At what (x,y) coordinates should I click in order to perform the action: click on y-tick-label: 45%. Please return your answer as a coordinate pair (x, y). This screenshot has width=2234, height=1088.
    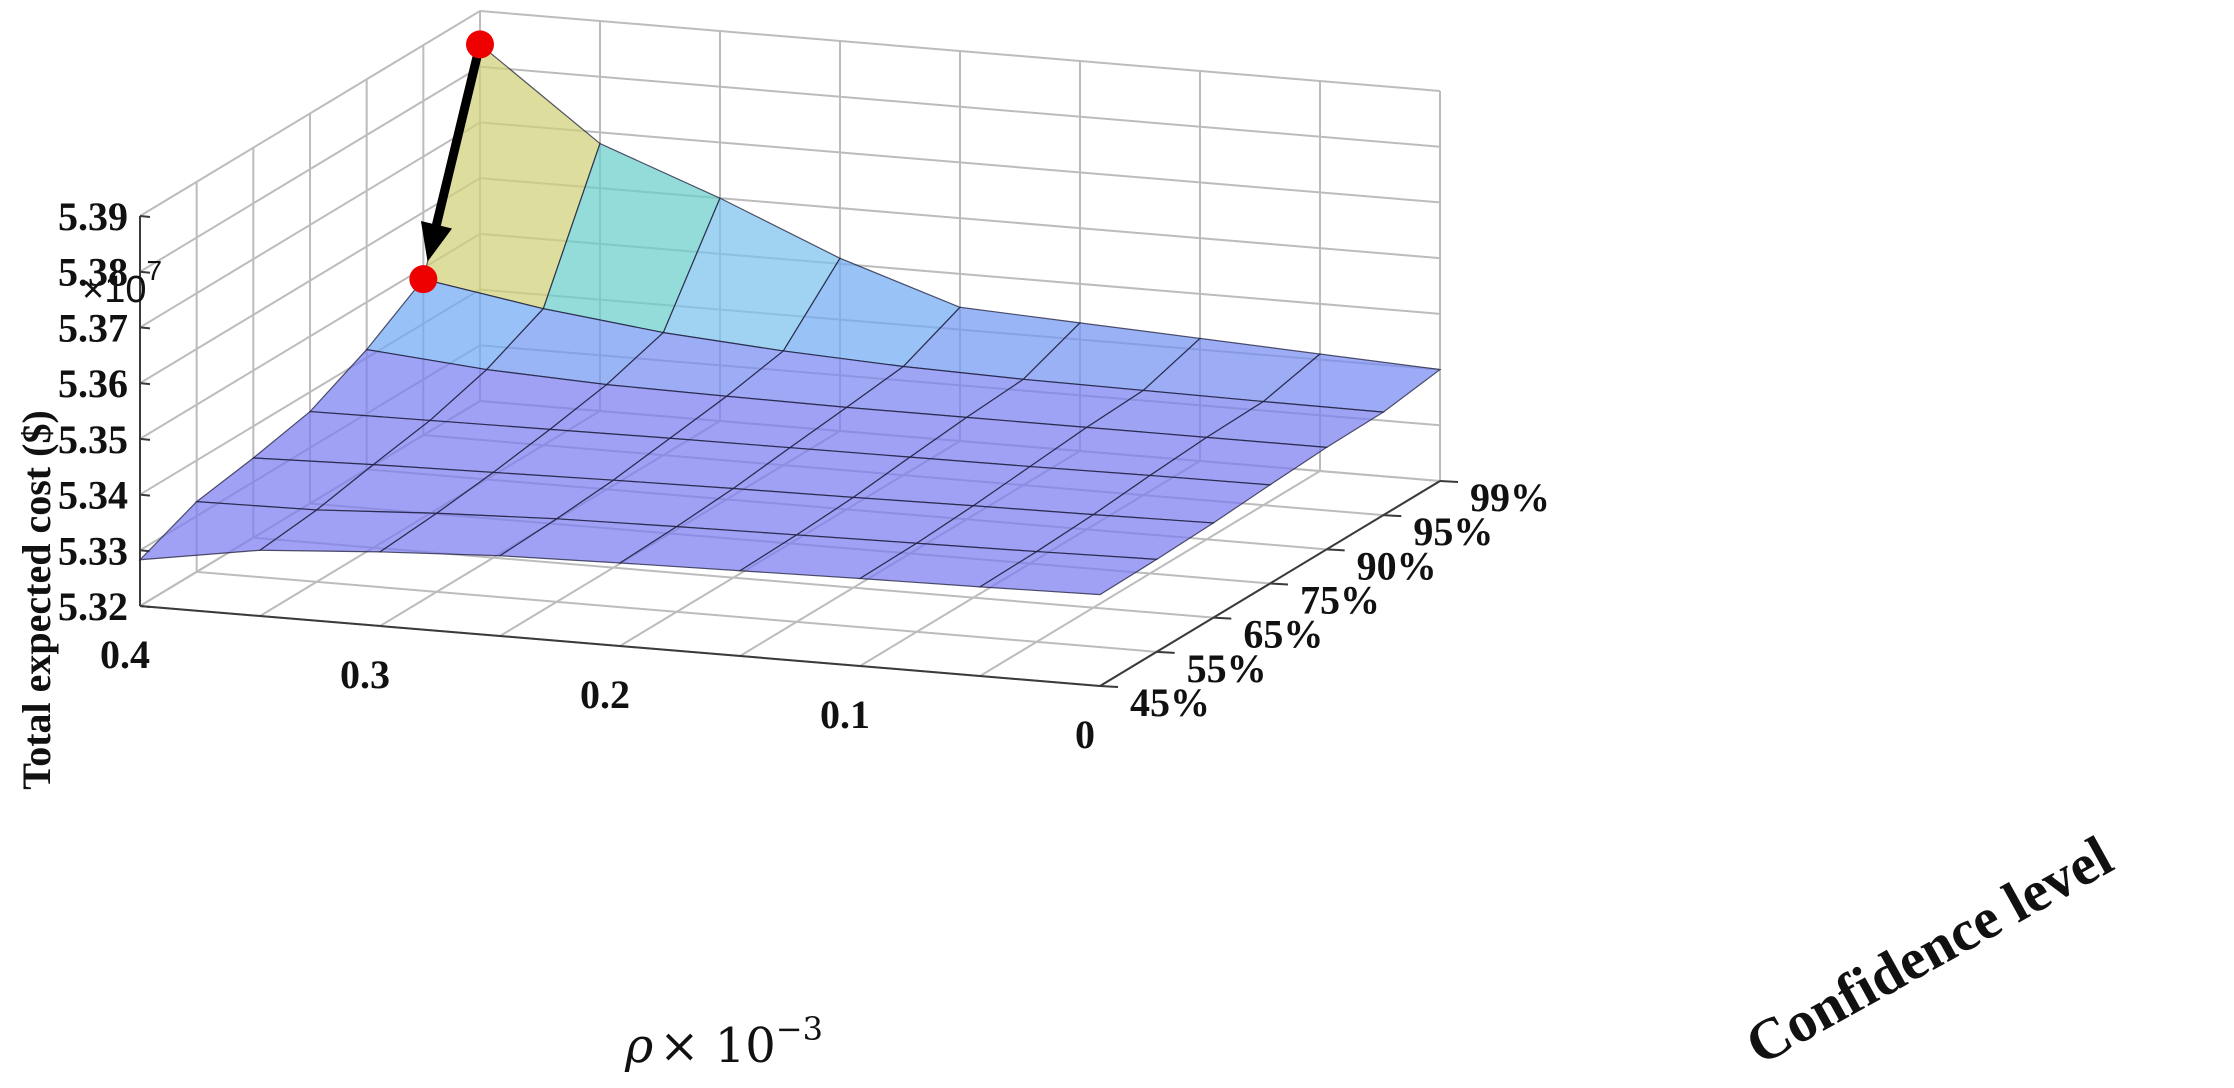
    Looking at the image, I should click on (1170, 702).